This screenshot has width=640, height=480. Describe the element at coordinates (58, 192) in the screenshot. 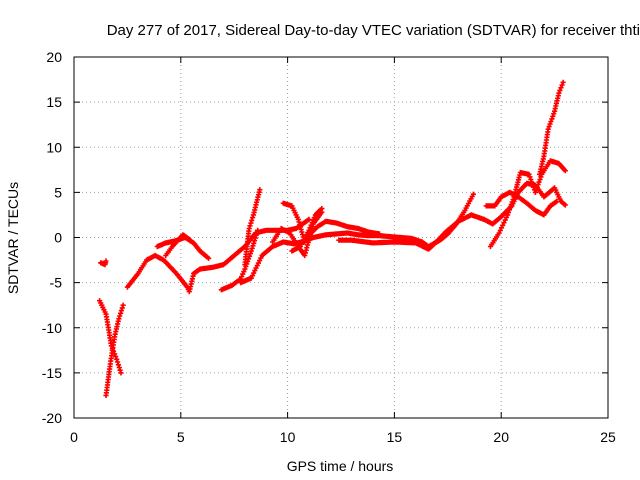

I see `y-tick-label: 5` at that location.